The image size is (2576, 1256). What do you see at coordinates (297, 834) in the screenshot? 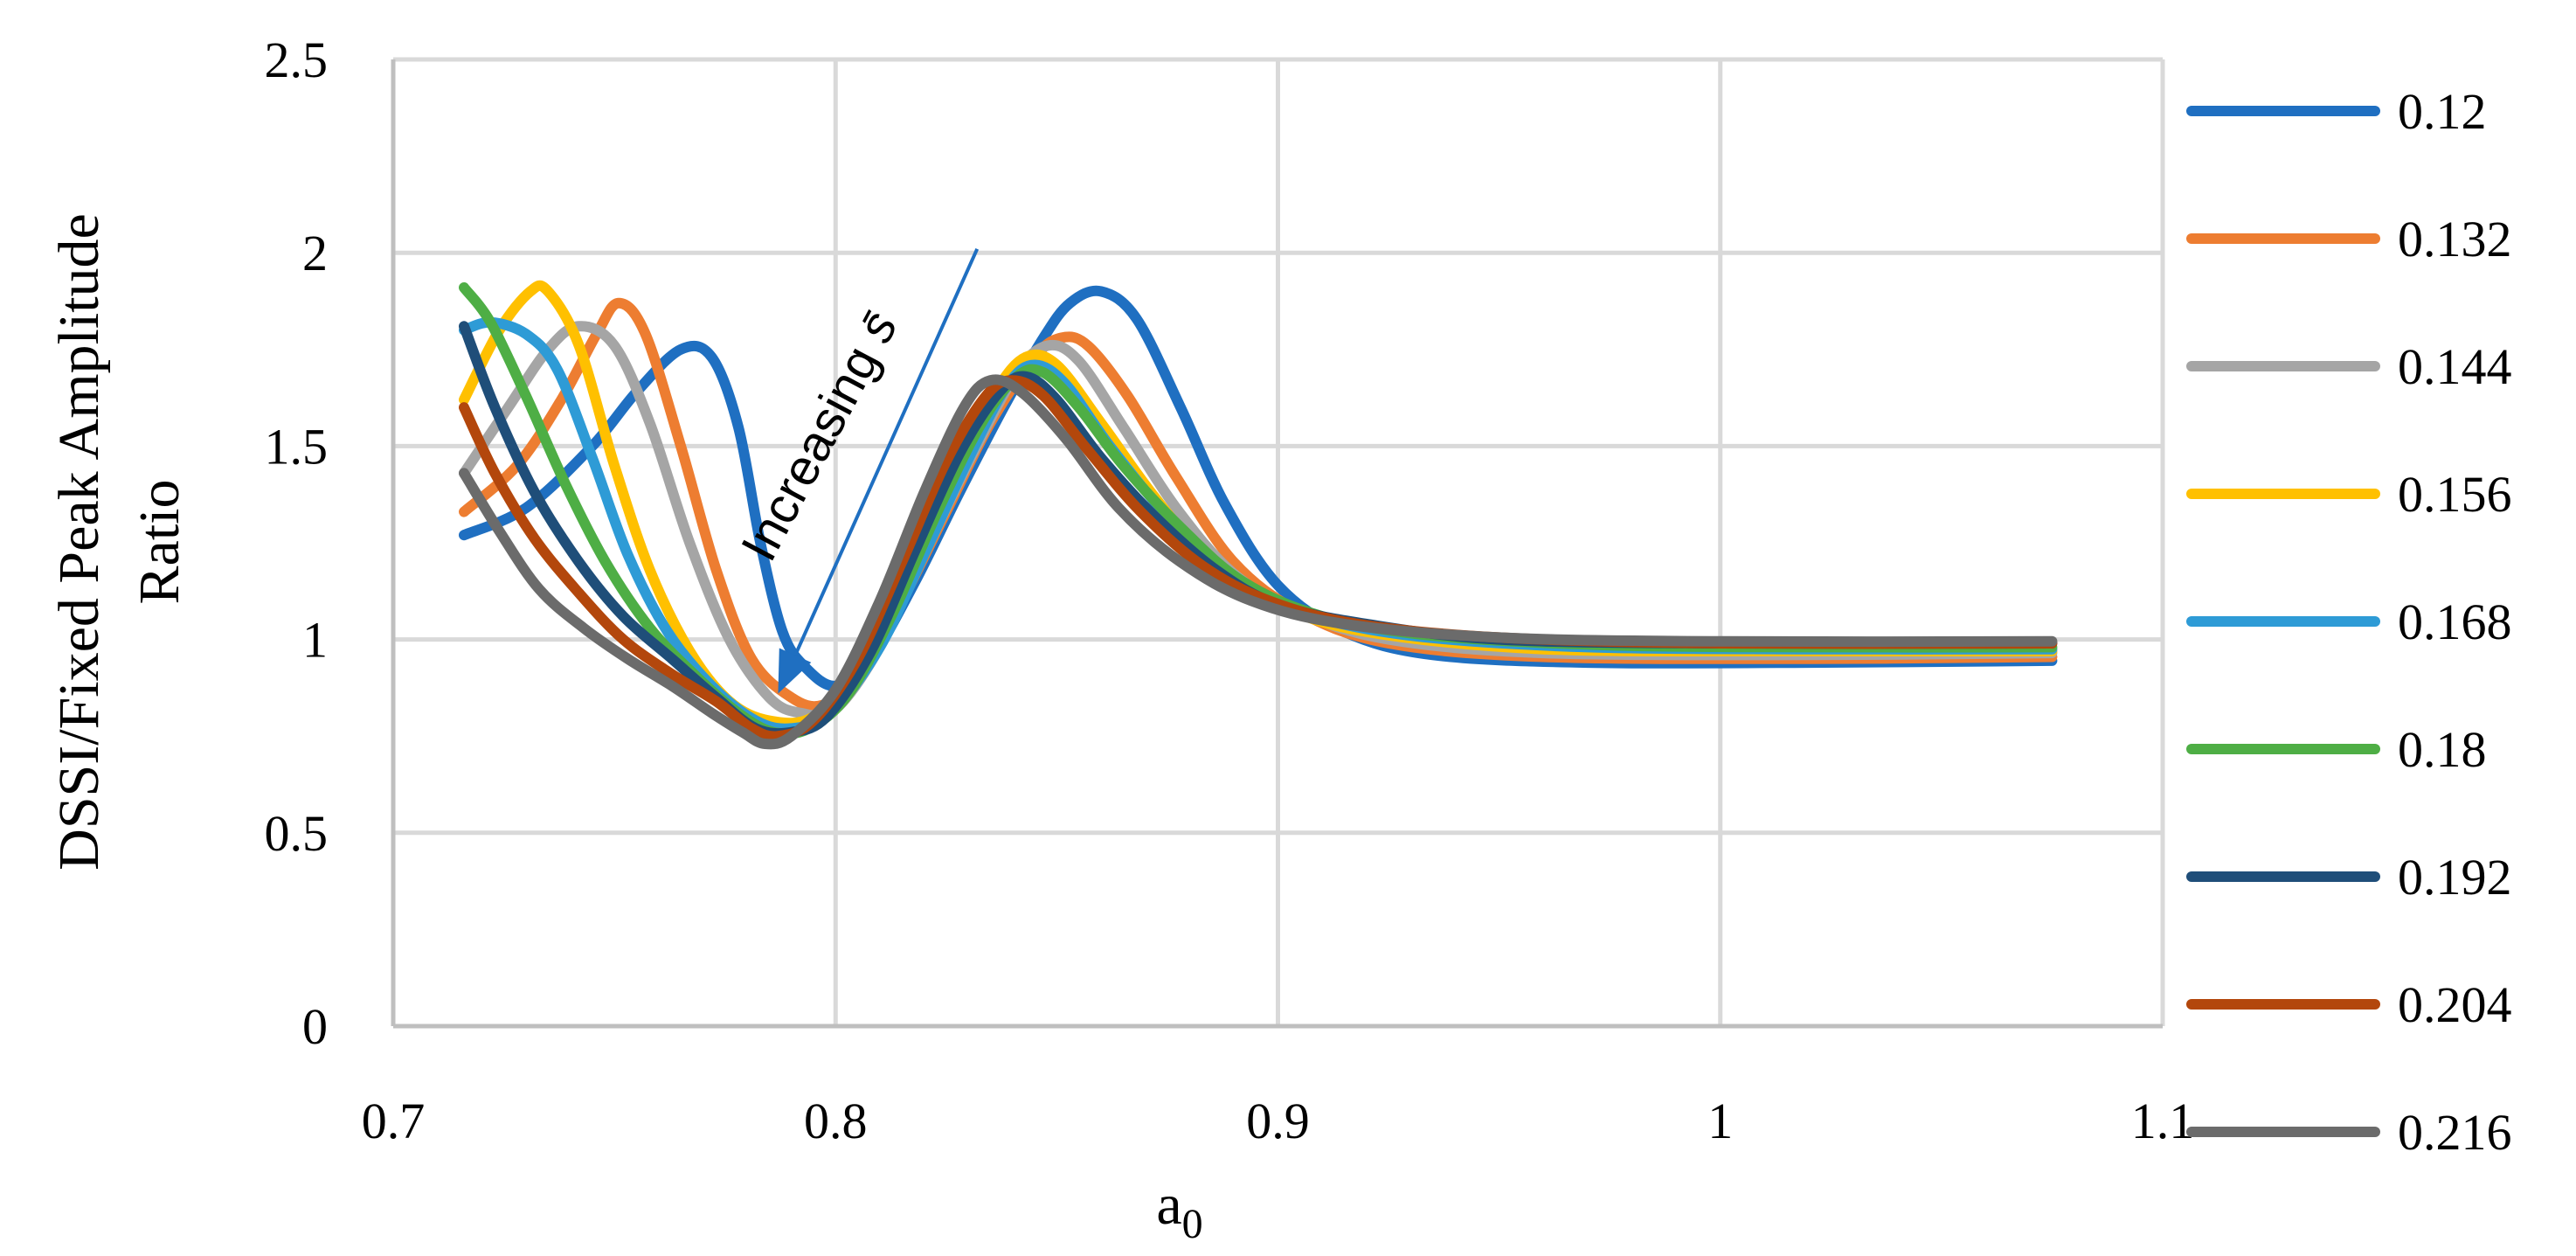
I see `y-tick-label: 0.5` at bounding box center [297, 834].